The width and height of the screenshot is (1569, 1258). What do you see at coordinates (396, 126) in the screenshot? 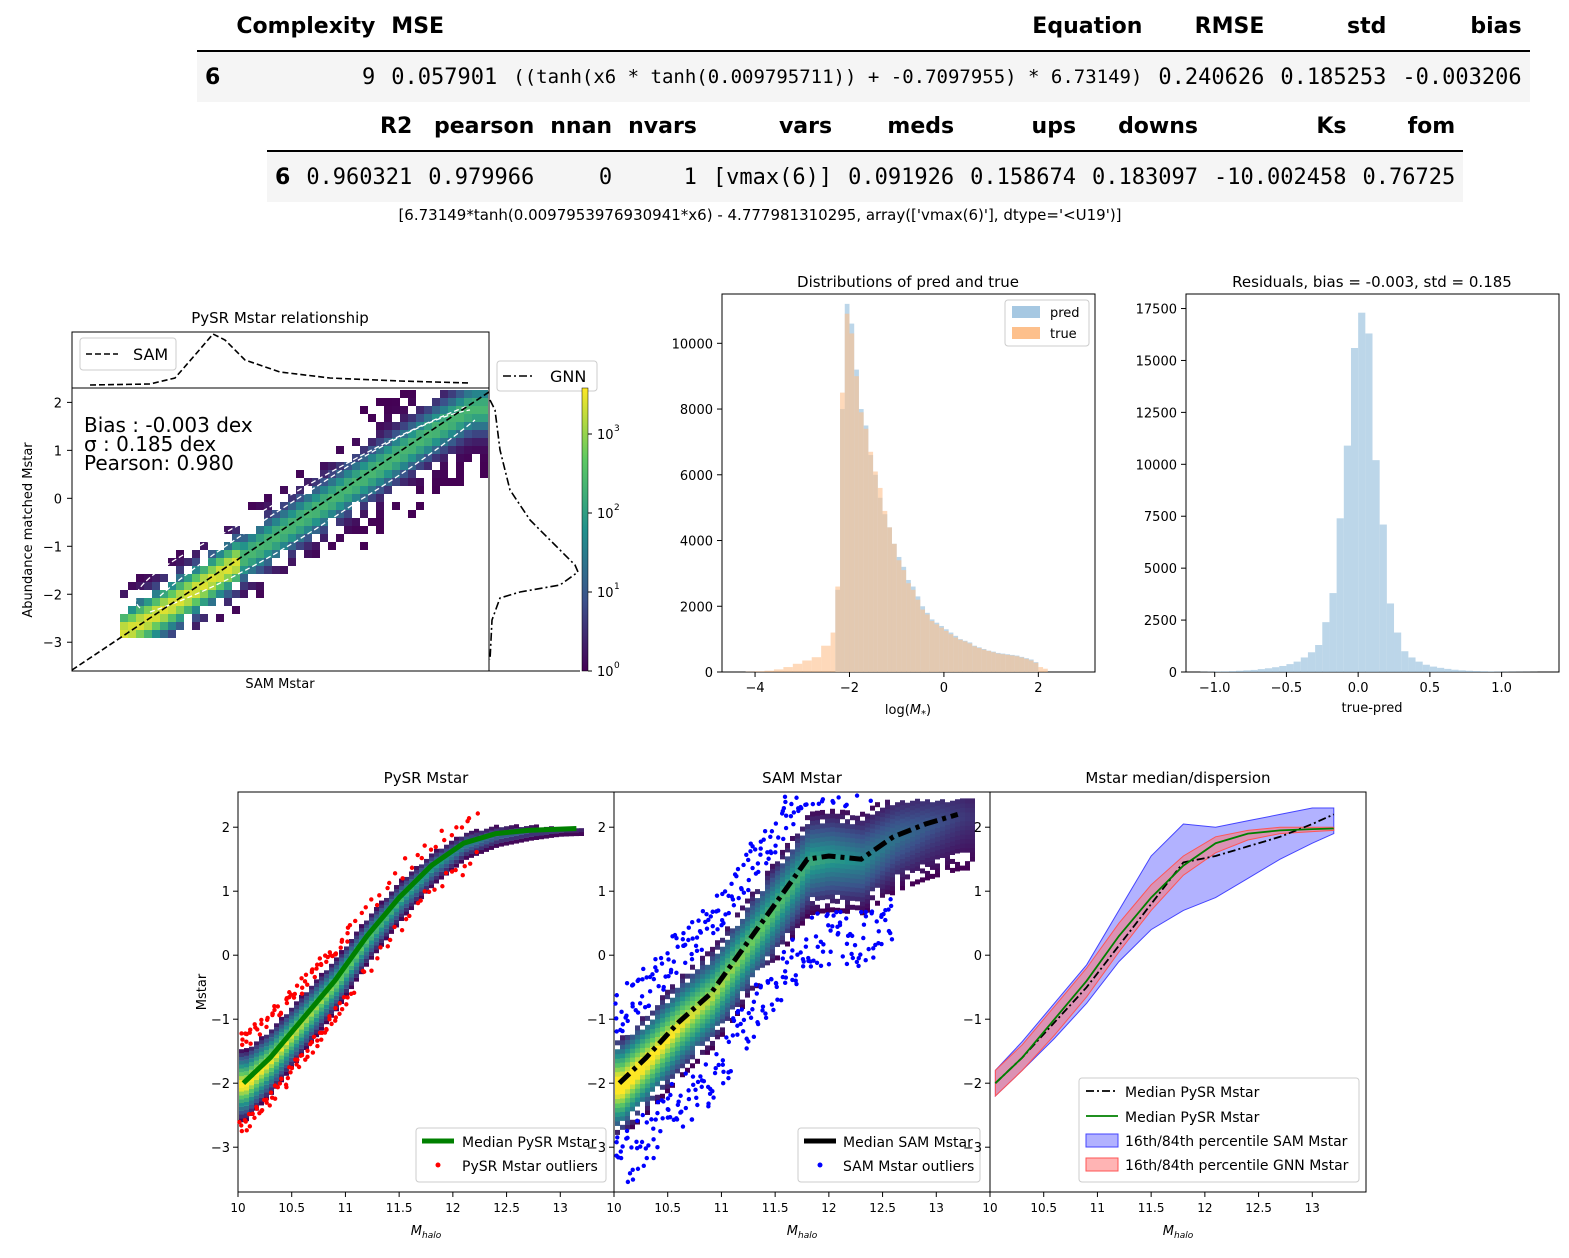
I see `col-header: R2` at bounding box center [396, 126].